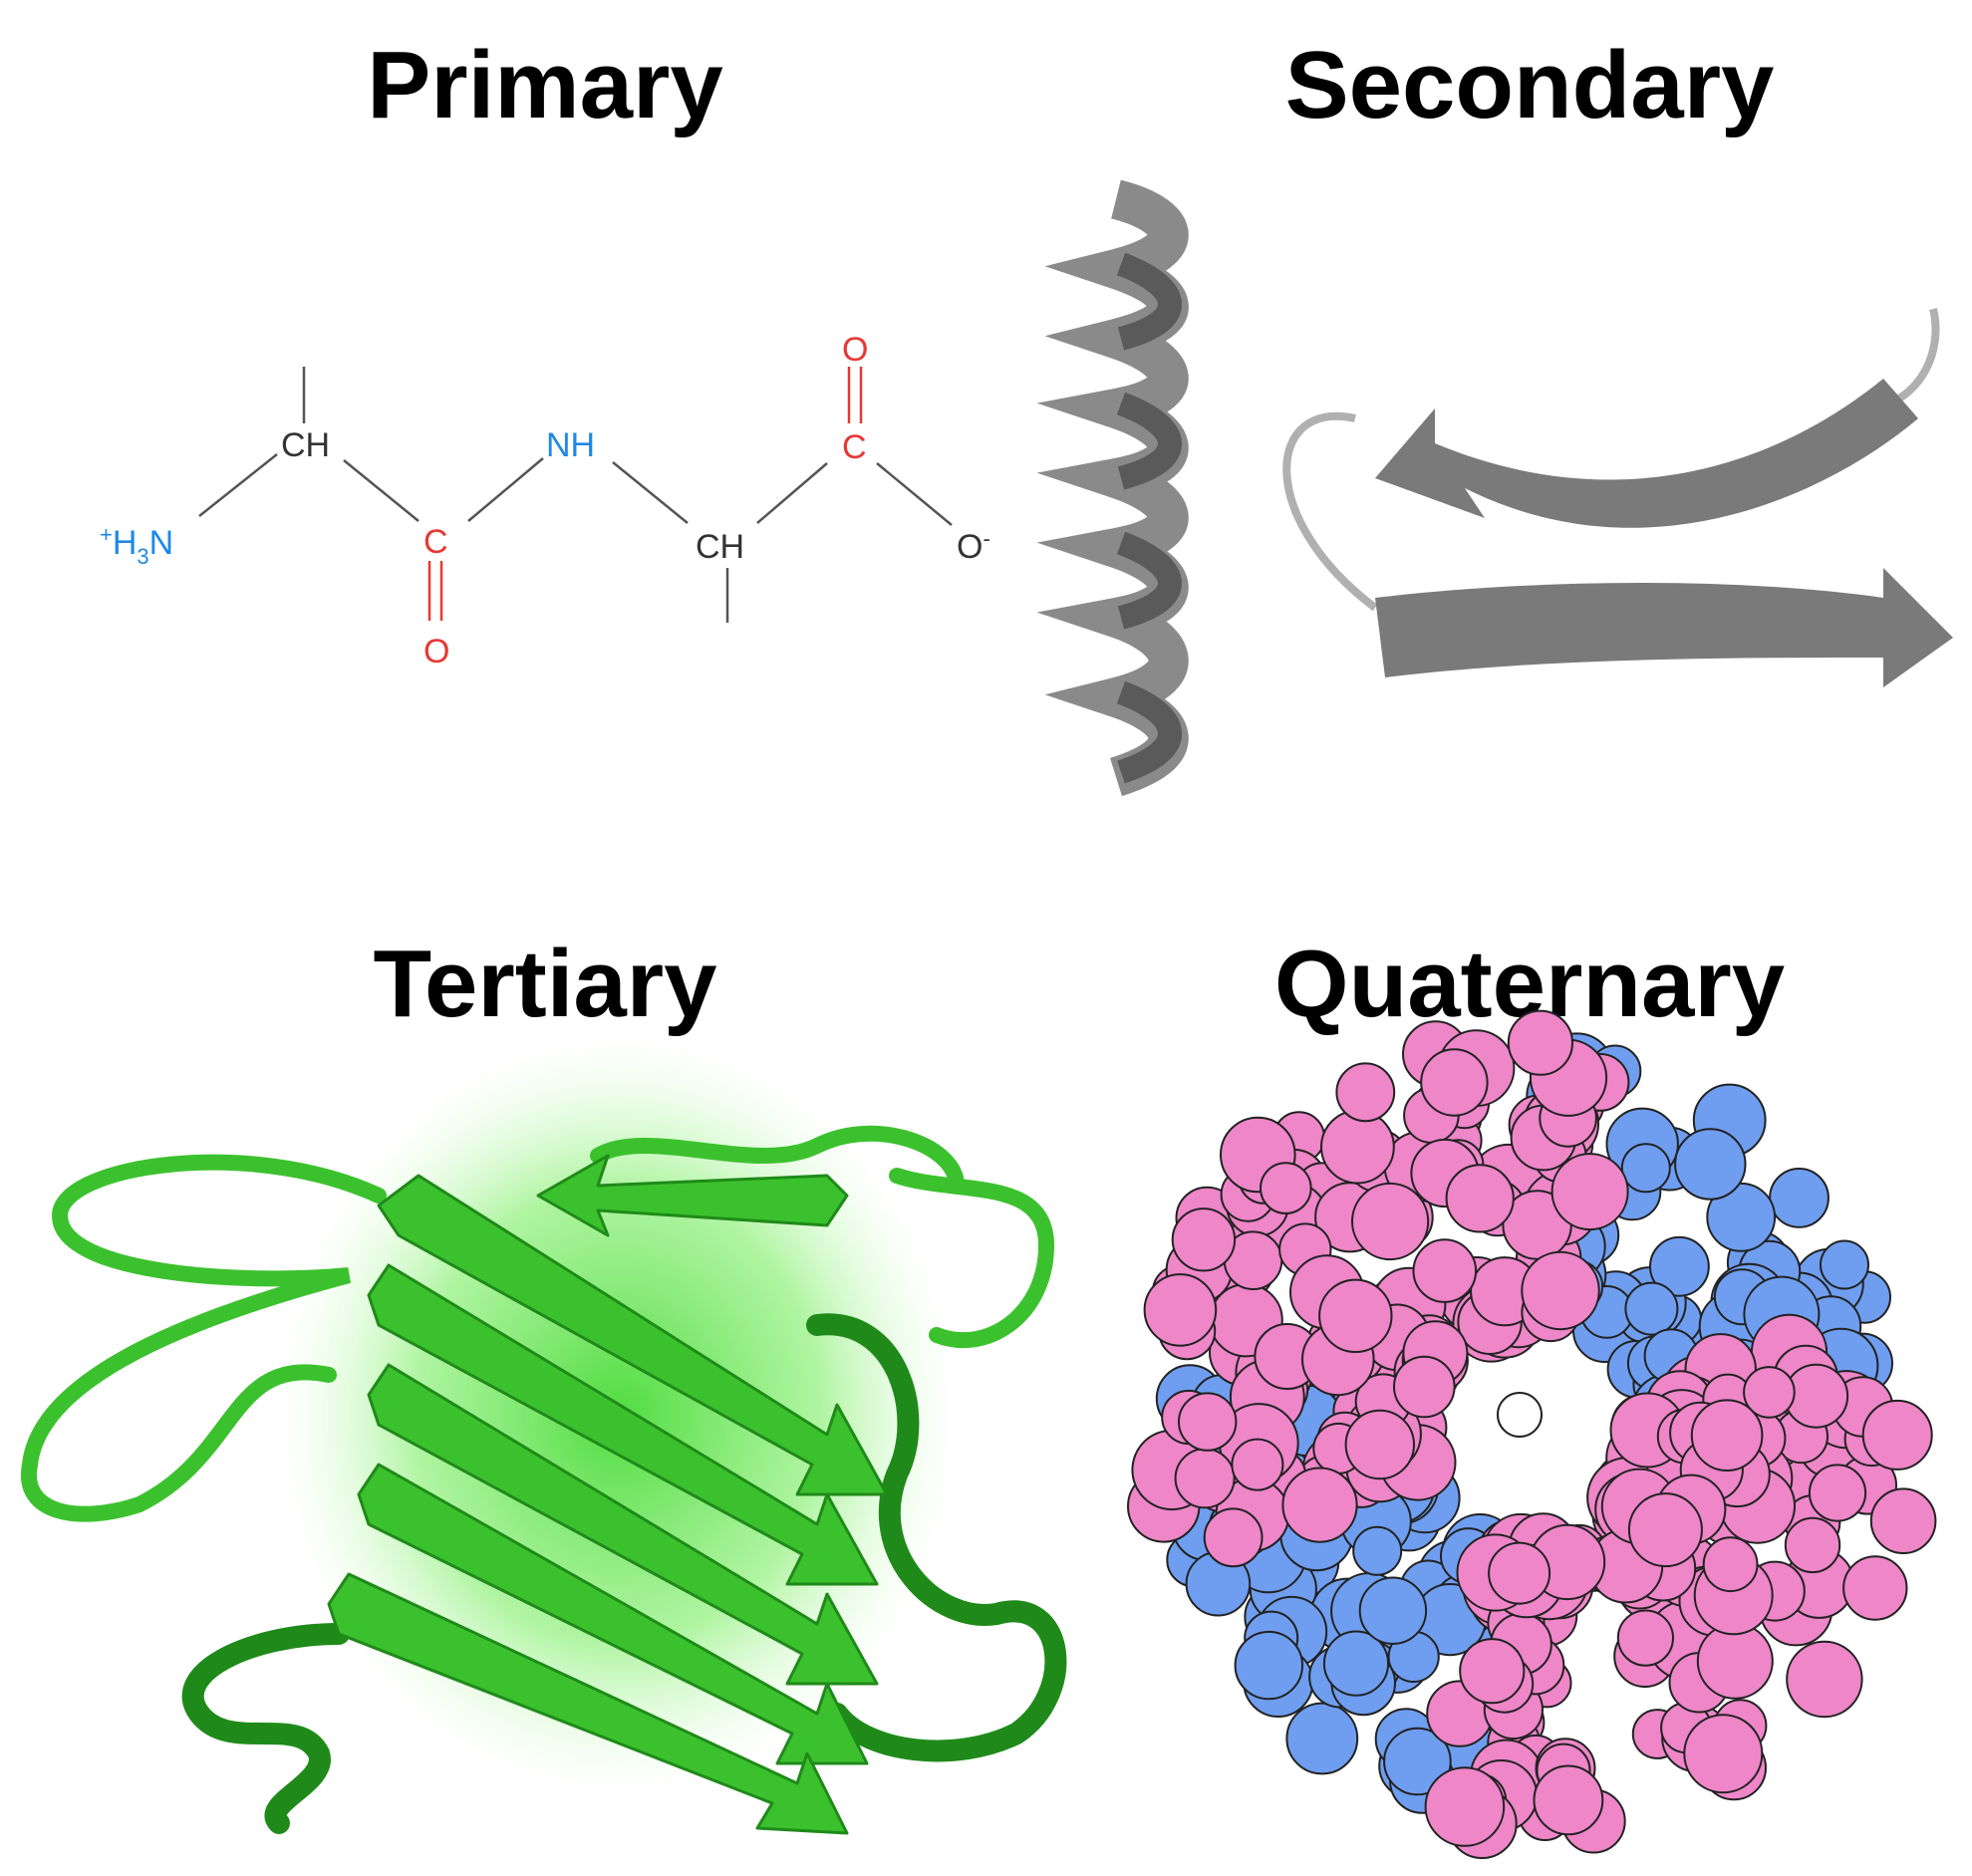  Describe the element at coordinates (855, 350) in the screenshot. I see `carboxyl-oxygen-label: O` at that location.